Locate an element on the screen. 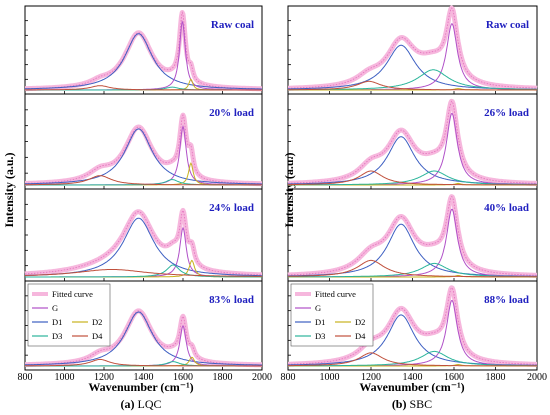  panel-2: 26% load is located at coordinates (412, 141).